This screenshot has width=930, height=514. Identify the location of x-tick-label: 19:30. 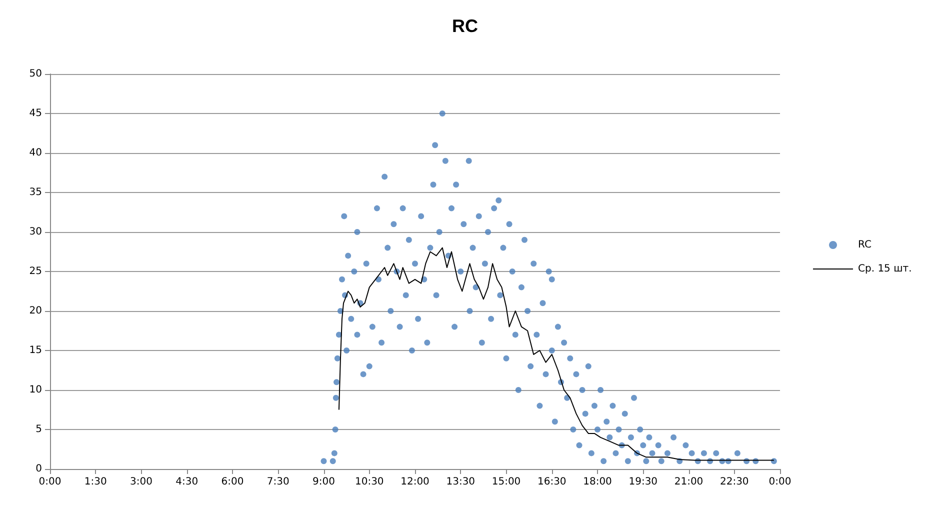
(643, 482).